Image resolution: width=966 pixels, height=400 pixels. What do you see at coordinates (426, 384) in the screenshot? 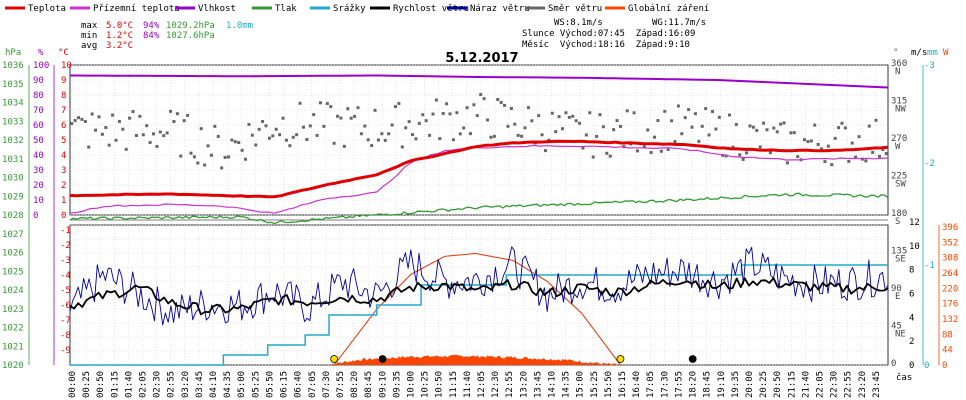
I see `time-tick-label: 10:25` at bounding box center [426, 384].